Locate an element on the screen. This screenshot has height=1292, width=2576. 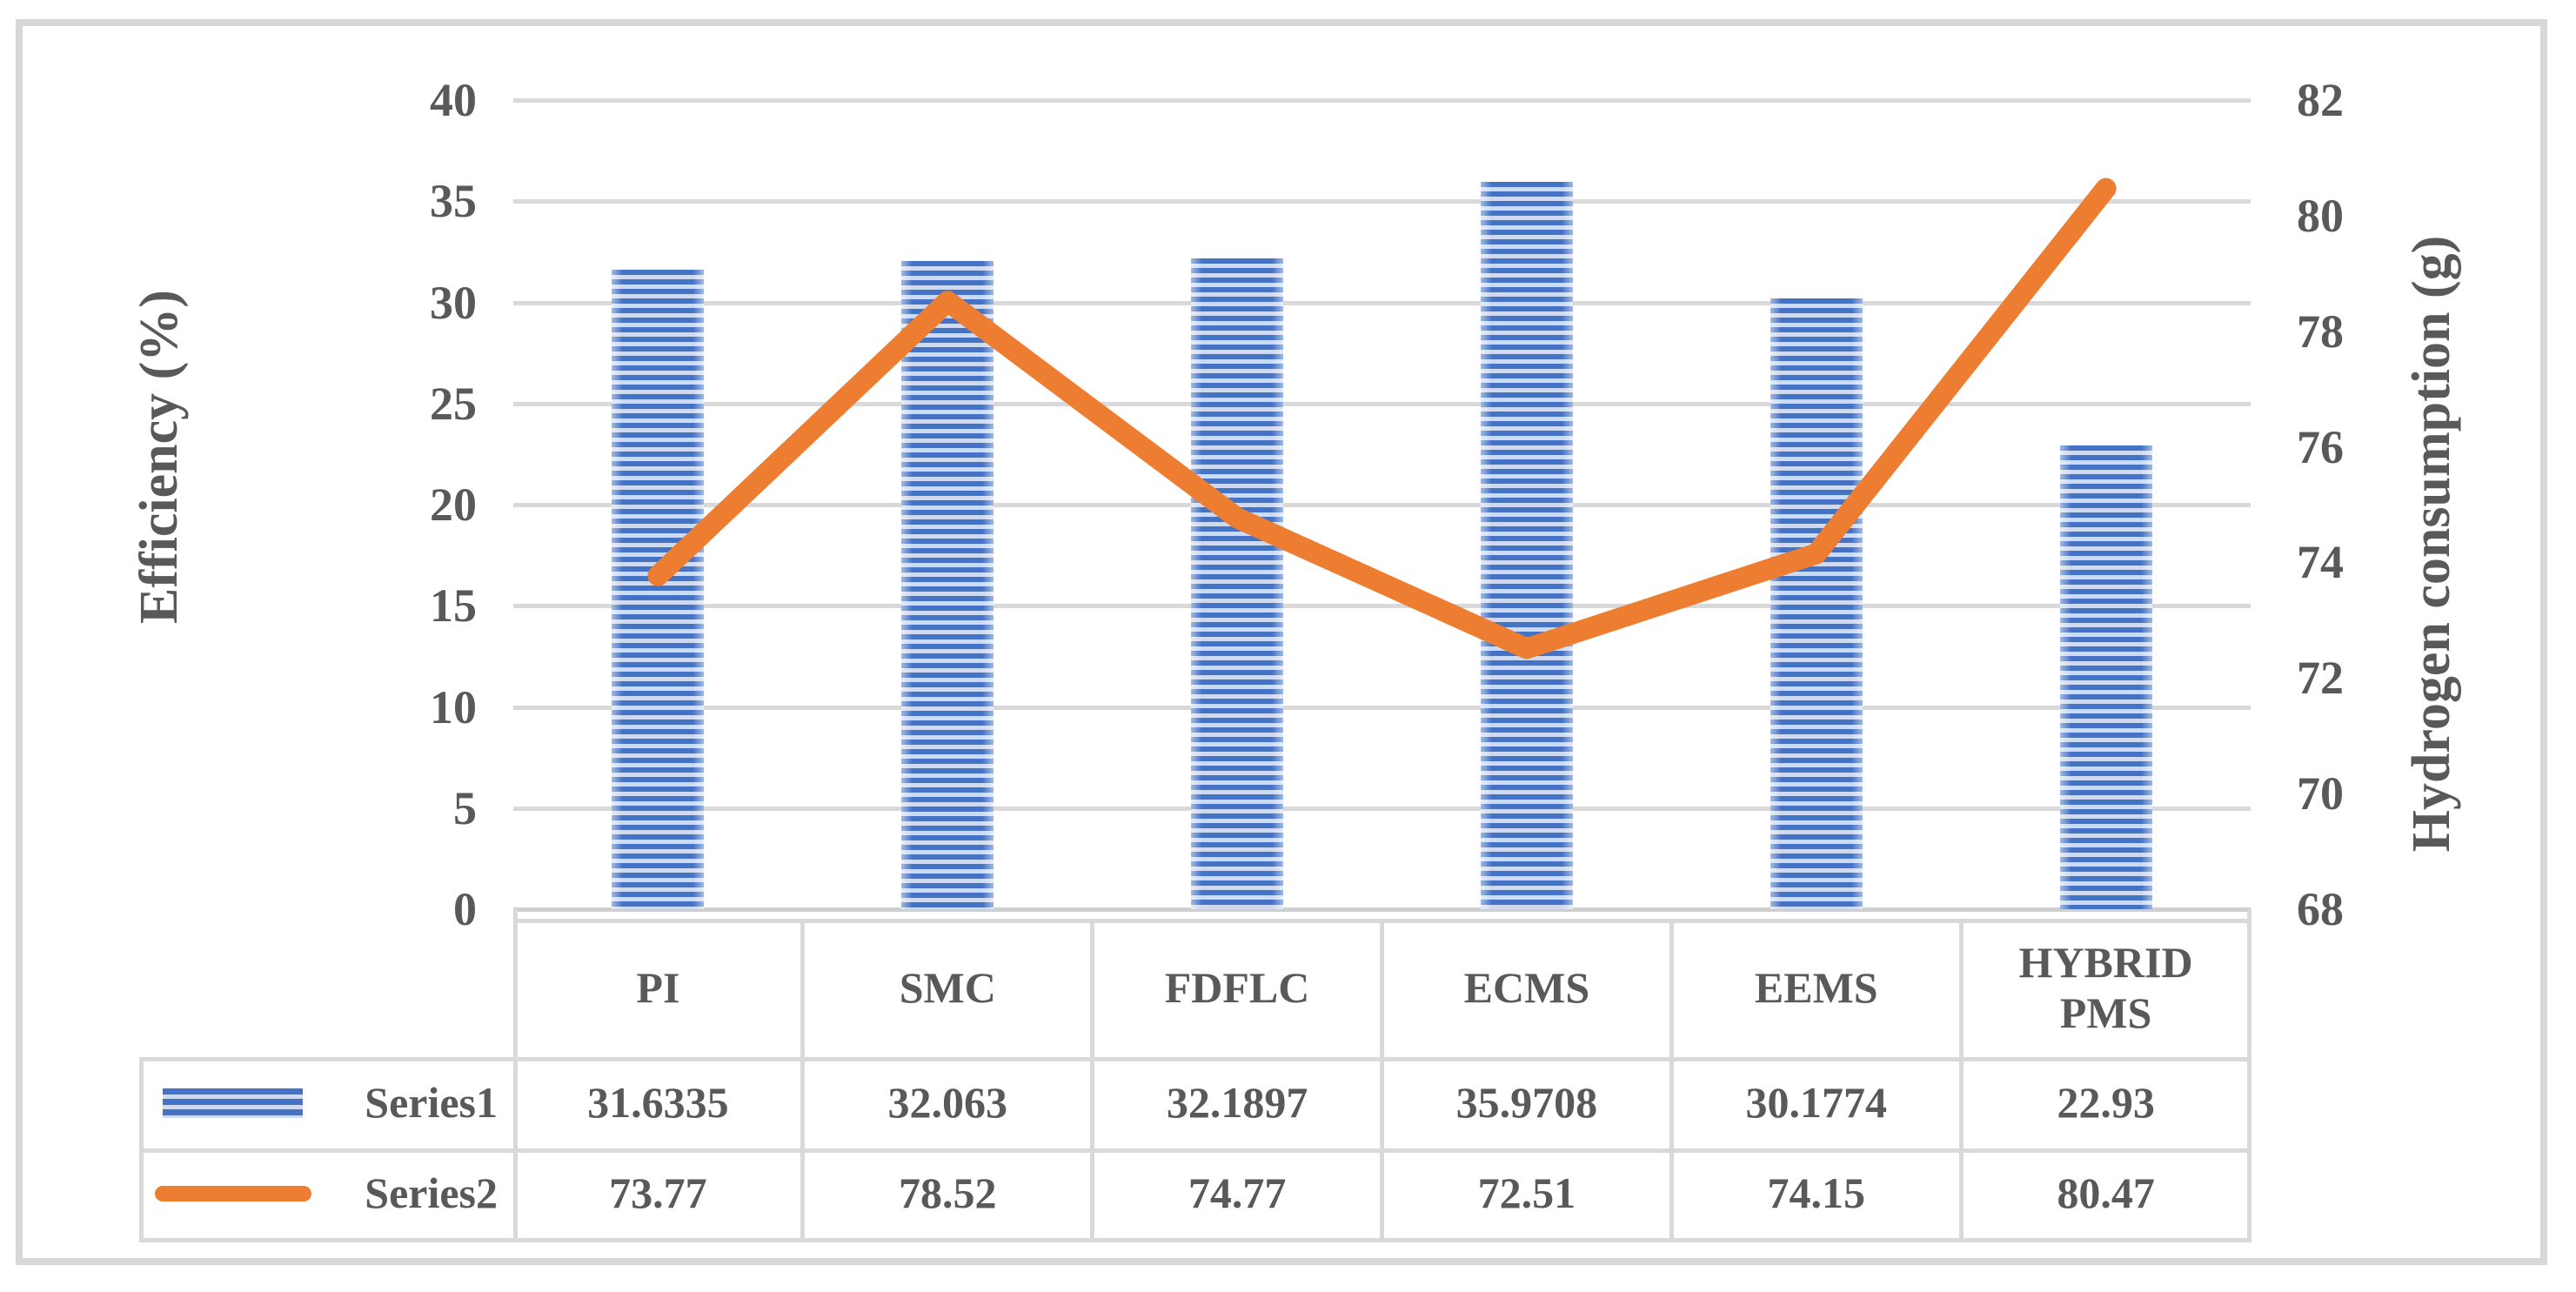
table-right-border is located at coordinates (2249, 1075).